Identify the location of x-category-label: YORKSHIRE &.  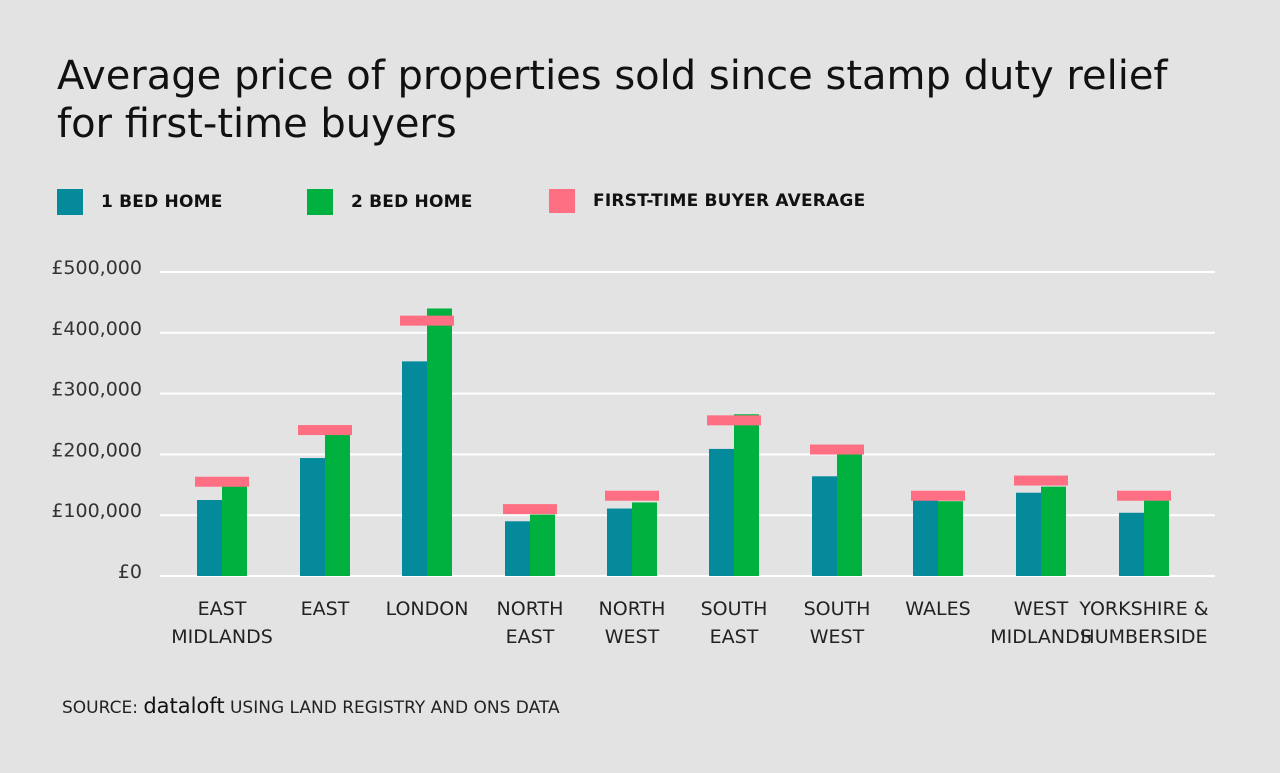
(1143, 609).